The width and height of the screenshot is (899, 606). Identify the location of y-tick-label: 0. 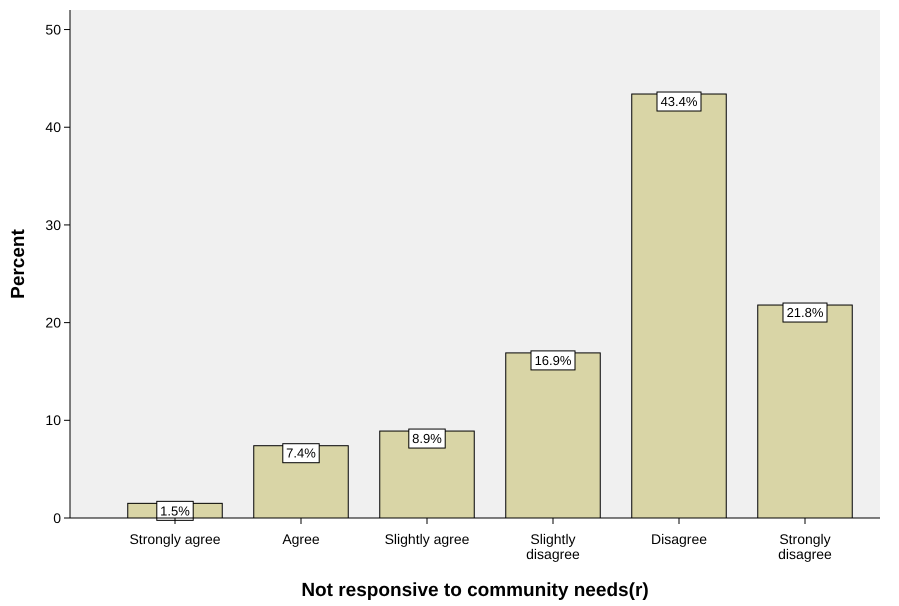
(57, 518).